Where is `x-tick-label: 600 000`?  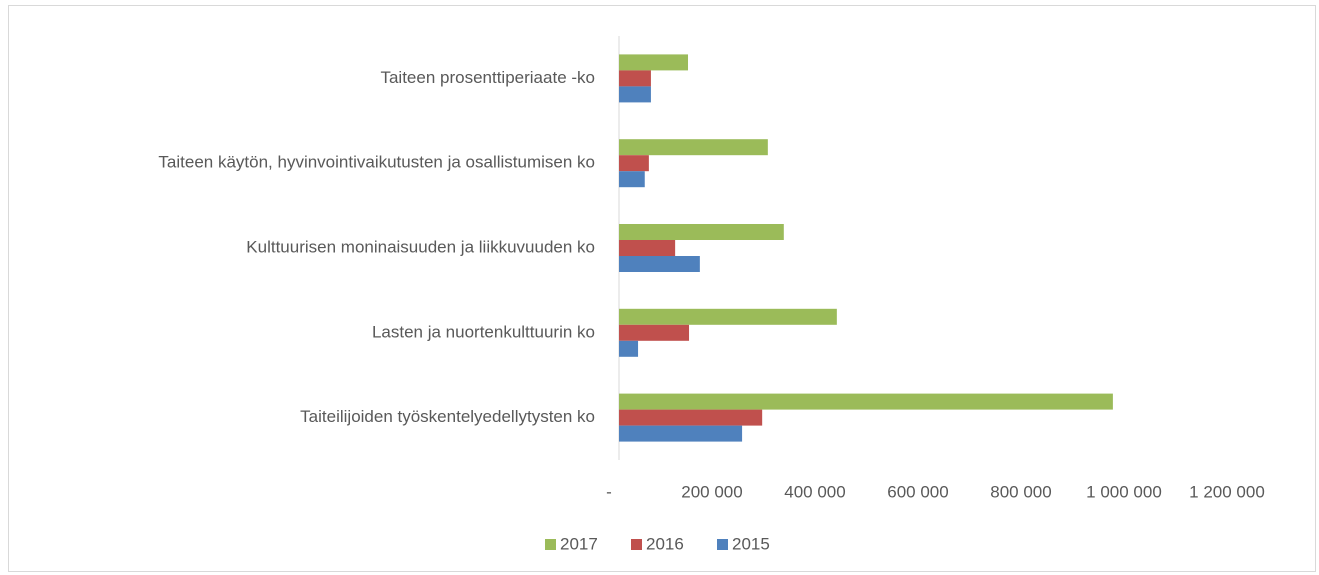
x-tick-label: 600 000 is located at coordinates (917, 491).